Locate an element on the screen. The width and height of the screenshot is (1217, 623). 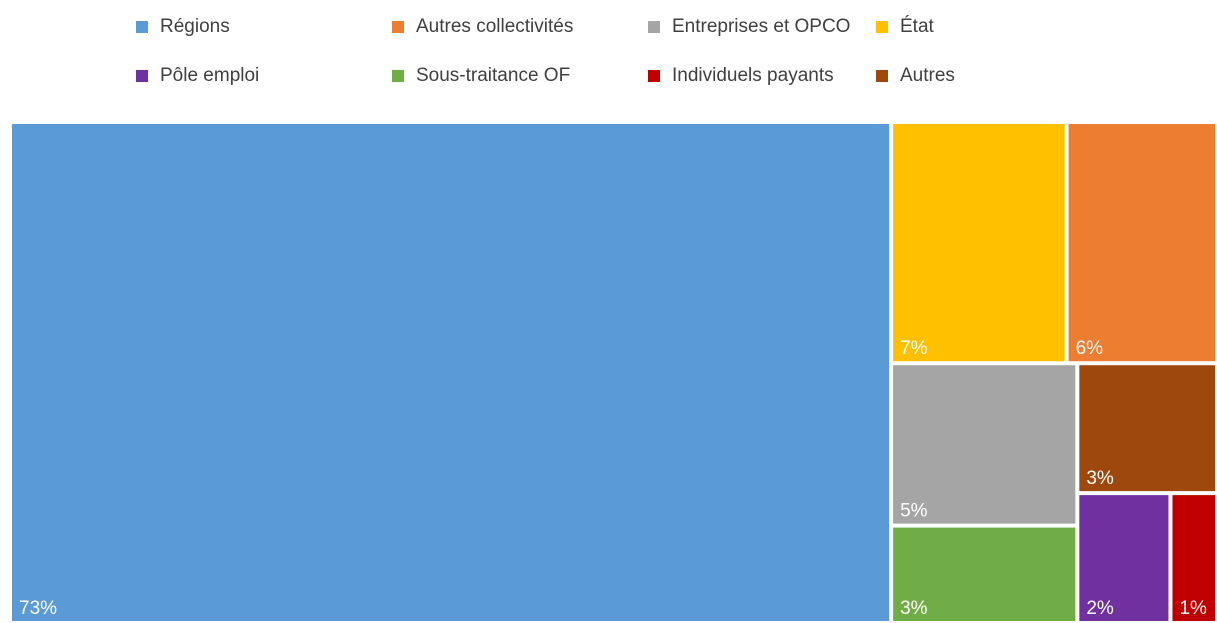
legend-label: Sous-traitance OF is located at coordinates (493, 75).